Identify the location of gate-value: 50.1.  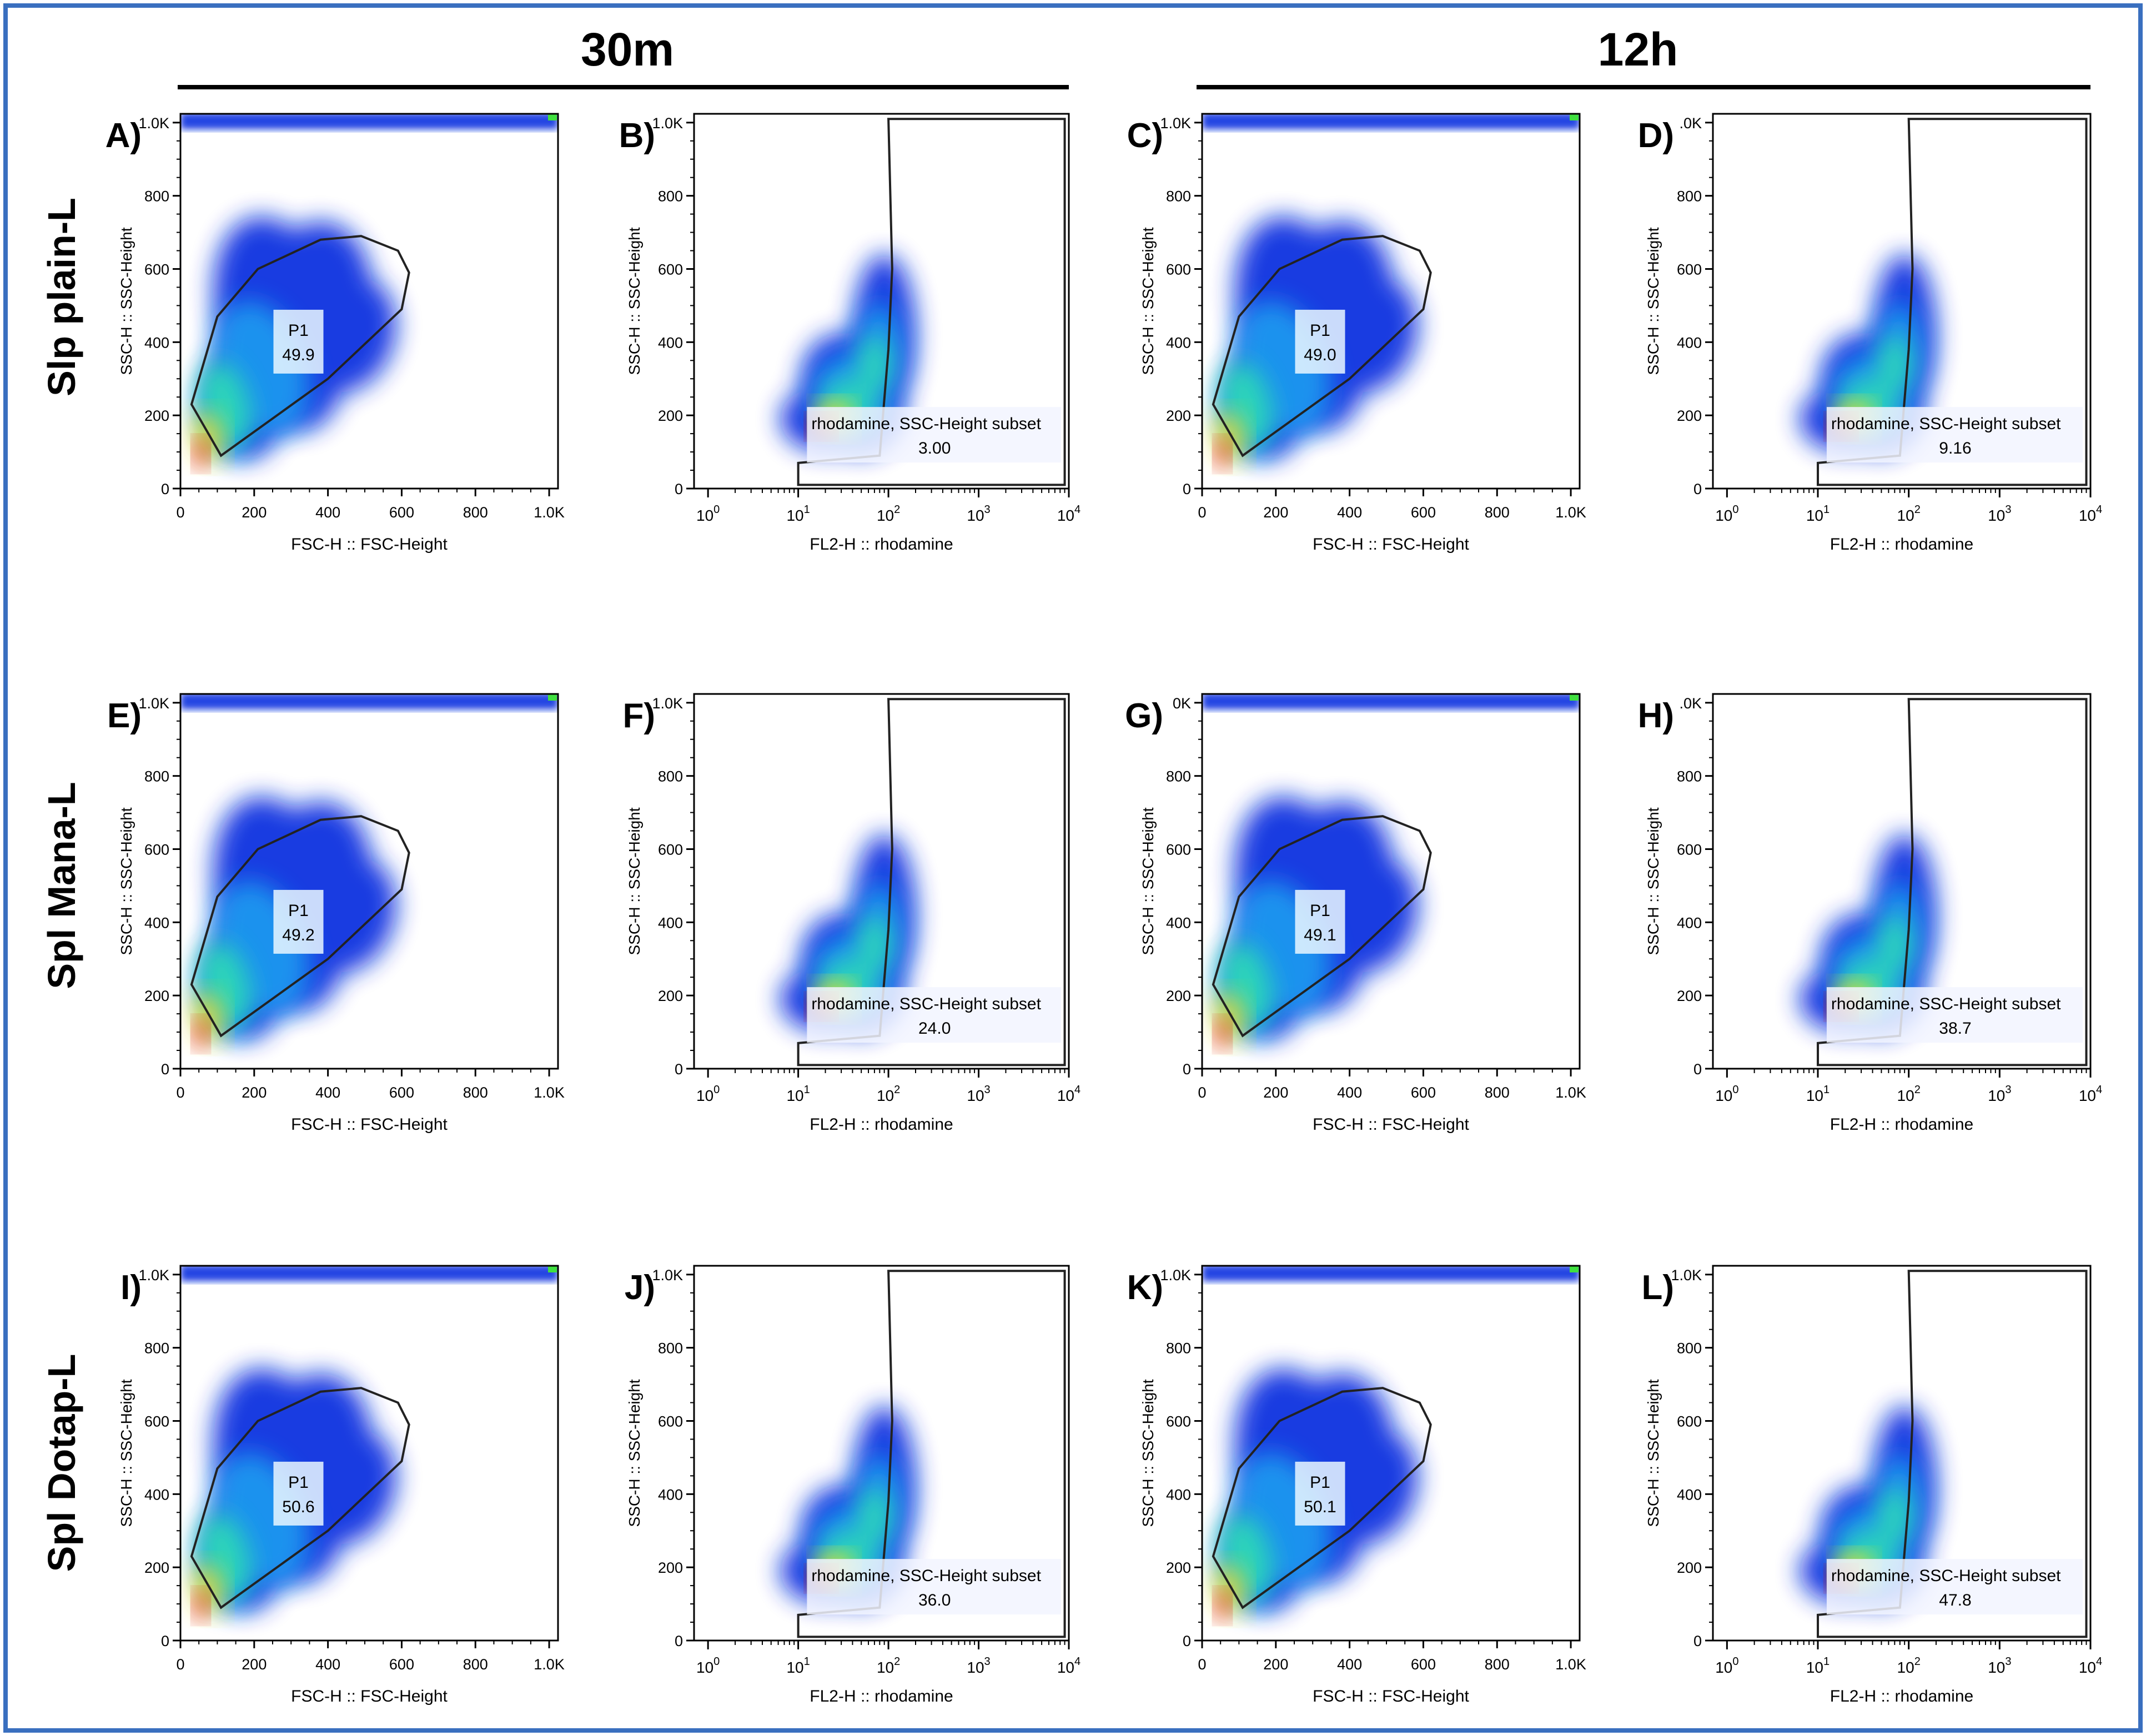
(1320, 1507).